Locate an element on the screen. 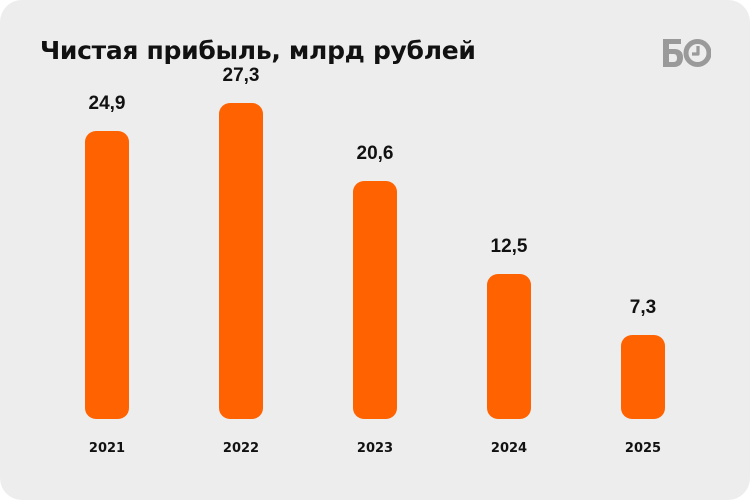  bar-2022: 27,3 is located at coordinates (241, 242).